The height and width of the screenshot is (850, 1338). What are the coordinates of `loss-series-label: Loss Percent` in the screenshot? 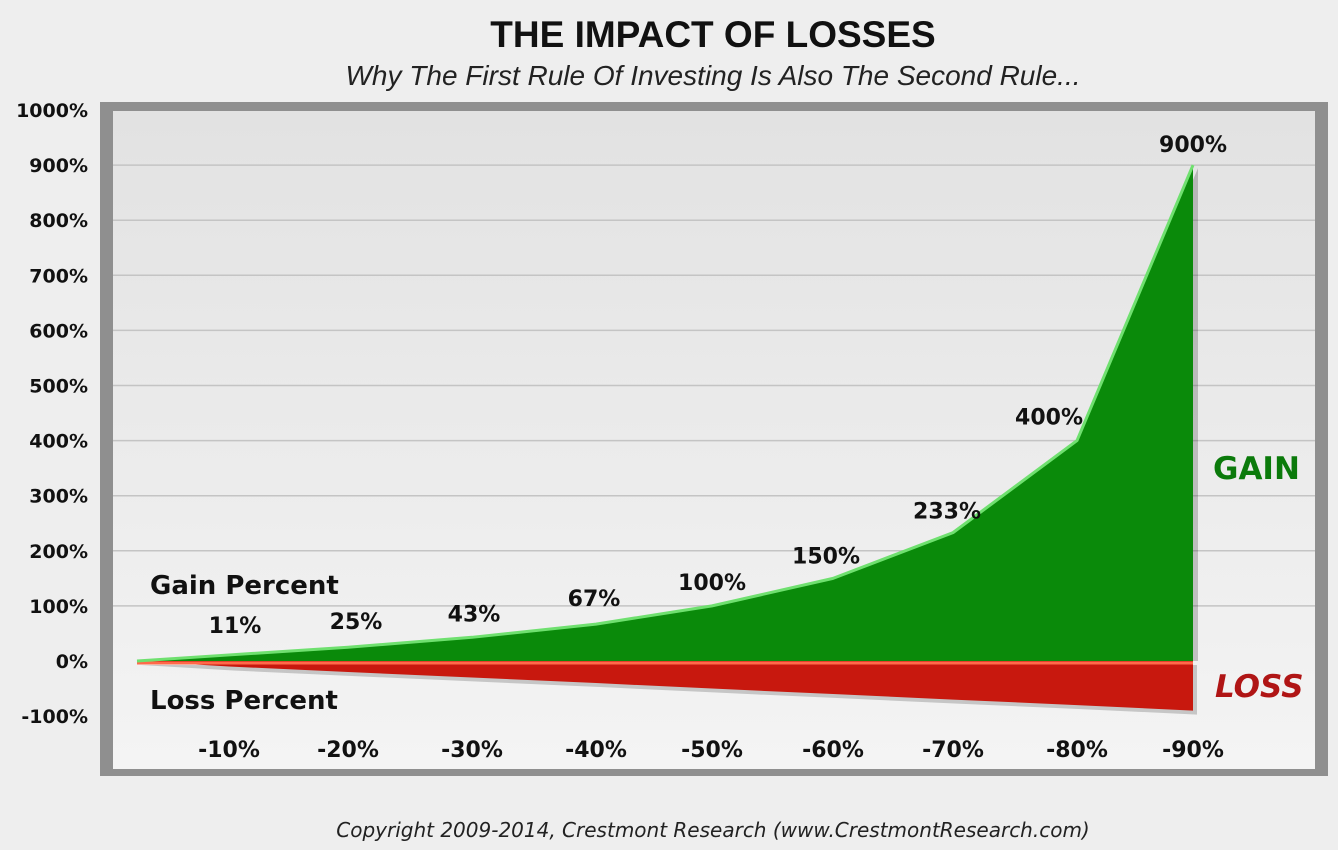 It's located at (244, 701).